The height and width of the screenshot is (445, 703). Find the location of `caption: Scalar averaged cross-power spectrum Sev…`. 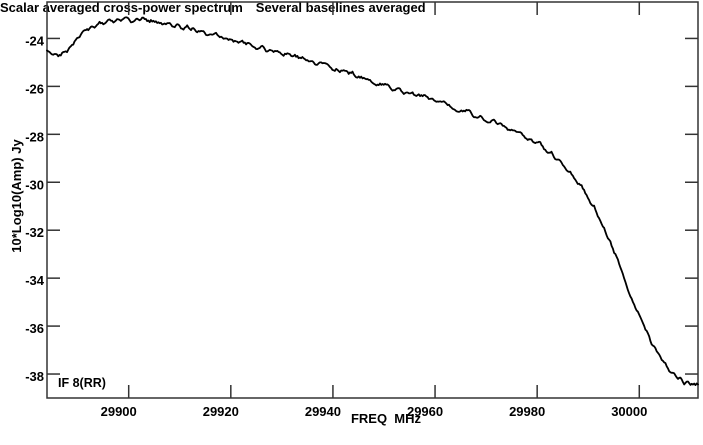

caption: Scalar averaged cross-power spectrum Sev… is located at coordinates (351, 7).